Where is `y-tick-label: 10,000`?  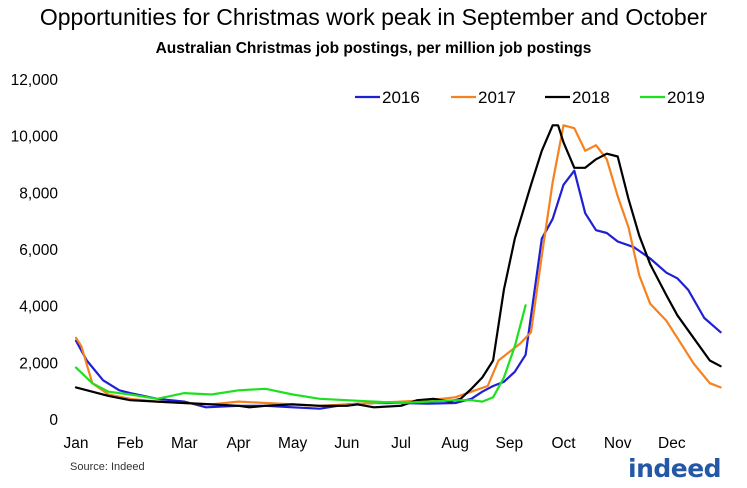
y-tick-label: 10,000 is located at coordinates (35, 137).